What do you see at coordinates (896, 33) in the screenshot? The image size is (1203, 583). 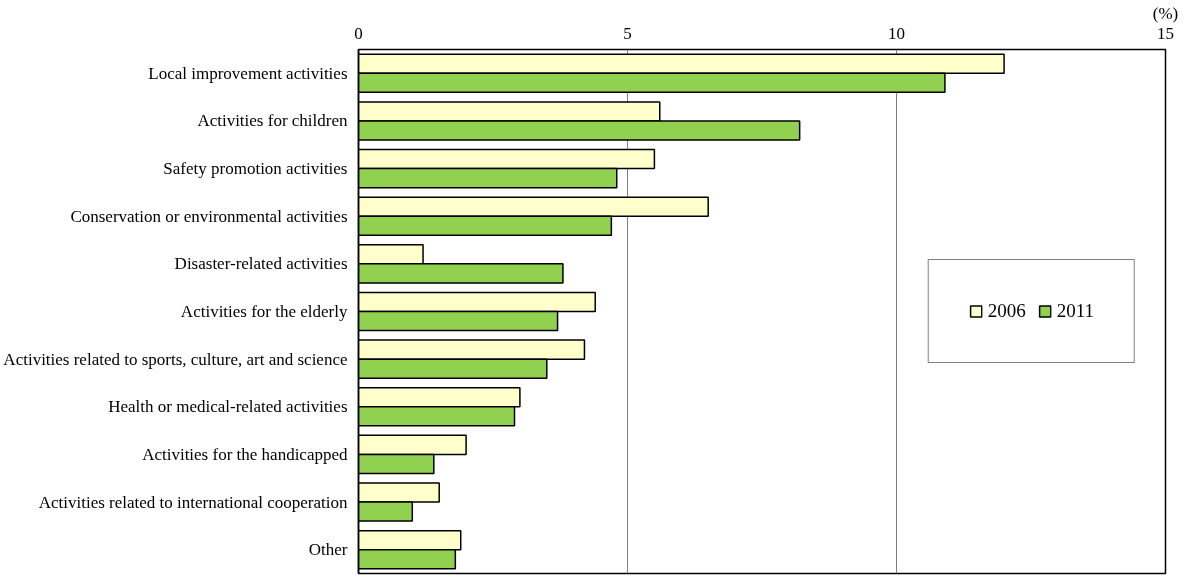 I see `x-tick-label: 10` at bounding box center [896, 33].